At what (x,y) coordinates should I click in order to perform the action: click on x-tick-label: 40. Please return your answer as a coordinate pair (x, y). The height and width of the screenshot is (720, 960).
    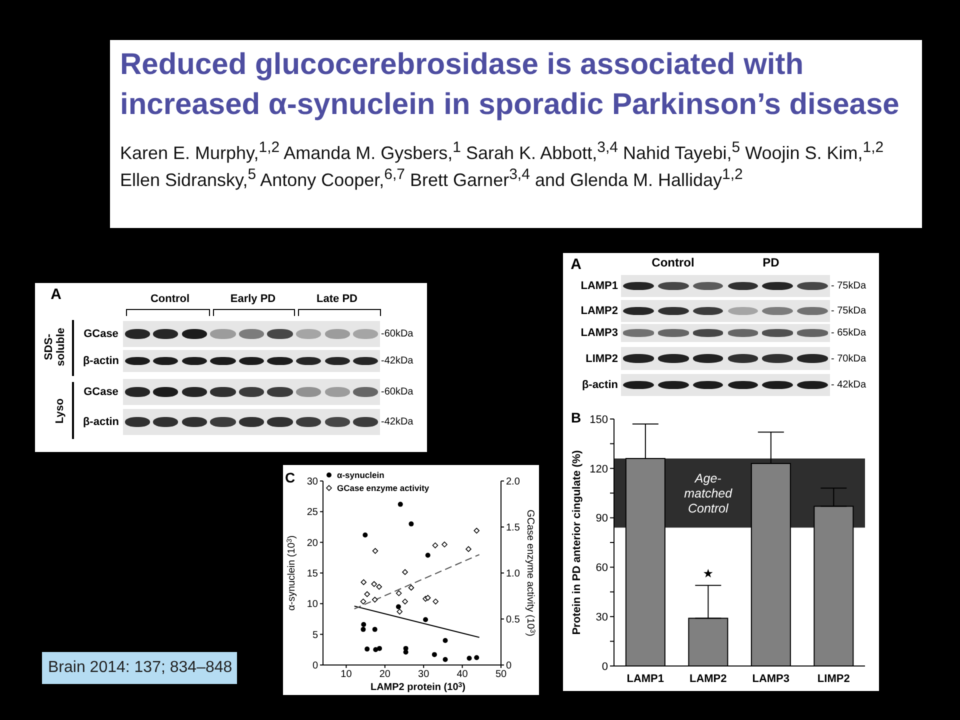
    Looking at the image, I should click on (462, 674).